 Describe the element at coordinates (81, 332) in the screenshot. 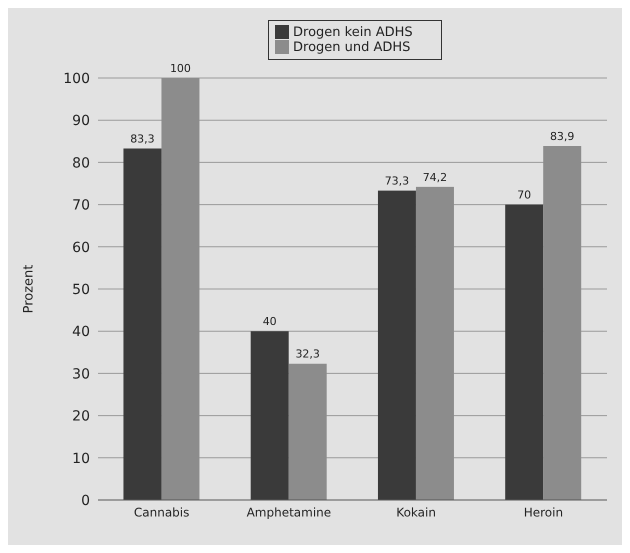

I see `y-tick-label: 40` at that location.